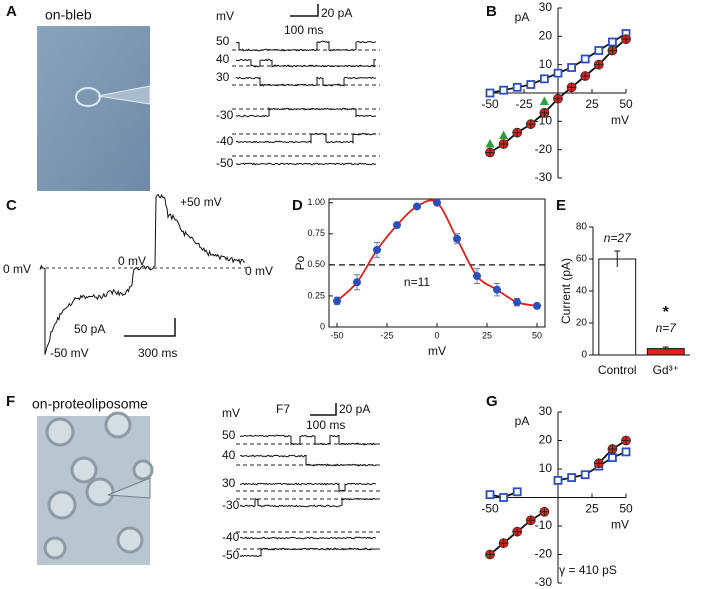 The height and width of the screenshot is (589, 709). What do you see at coordinates (231, 555) in the screenshot?
I see `row-label: -50` at bounding box center [231, 555].